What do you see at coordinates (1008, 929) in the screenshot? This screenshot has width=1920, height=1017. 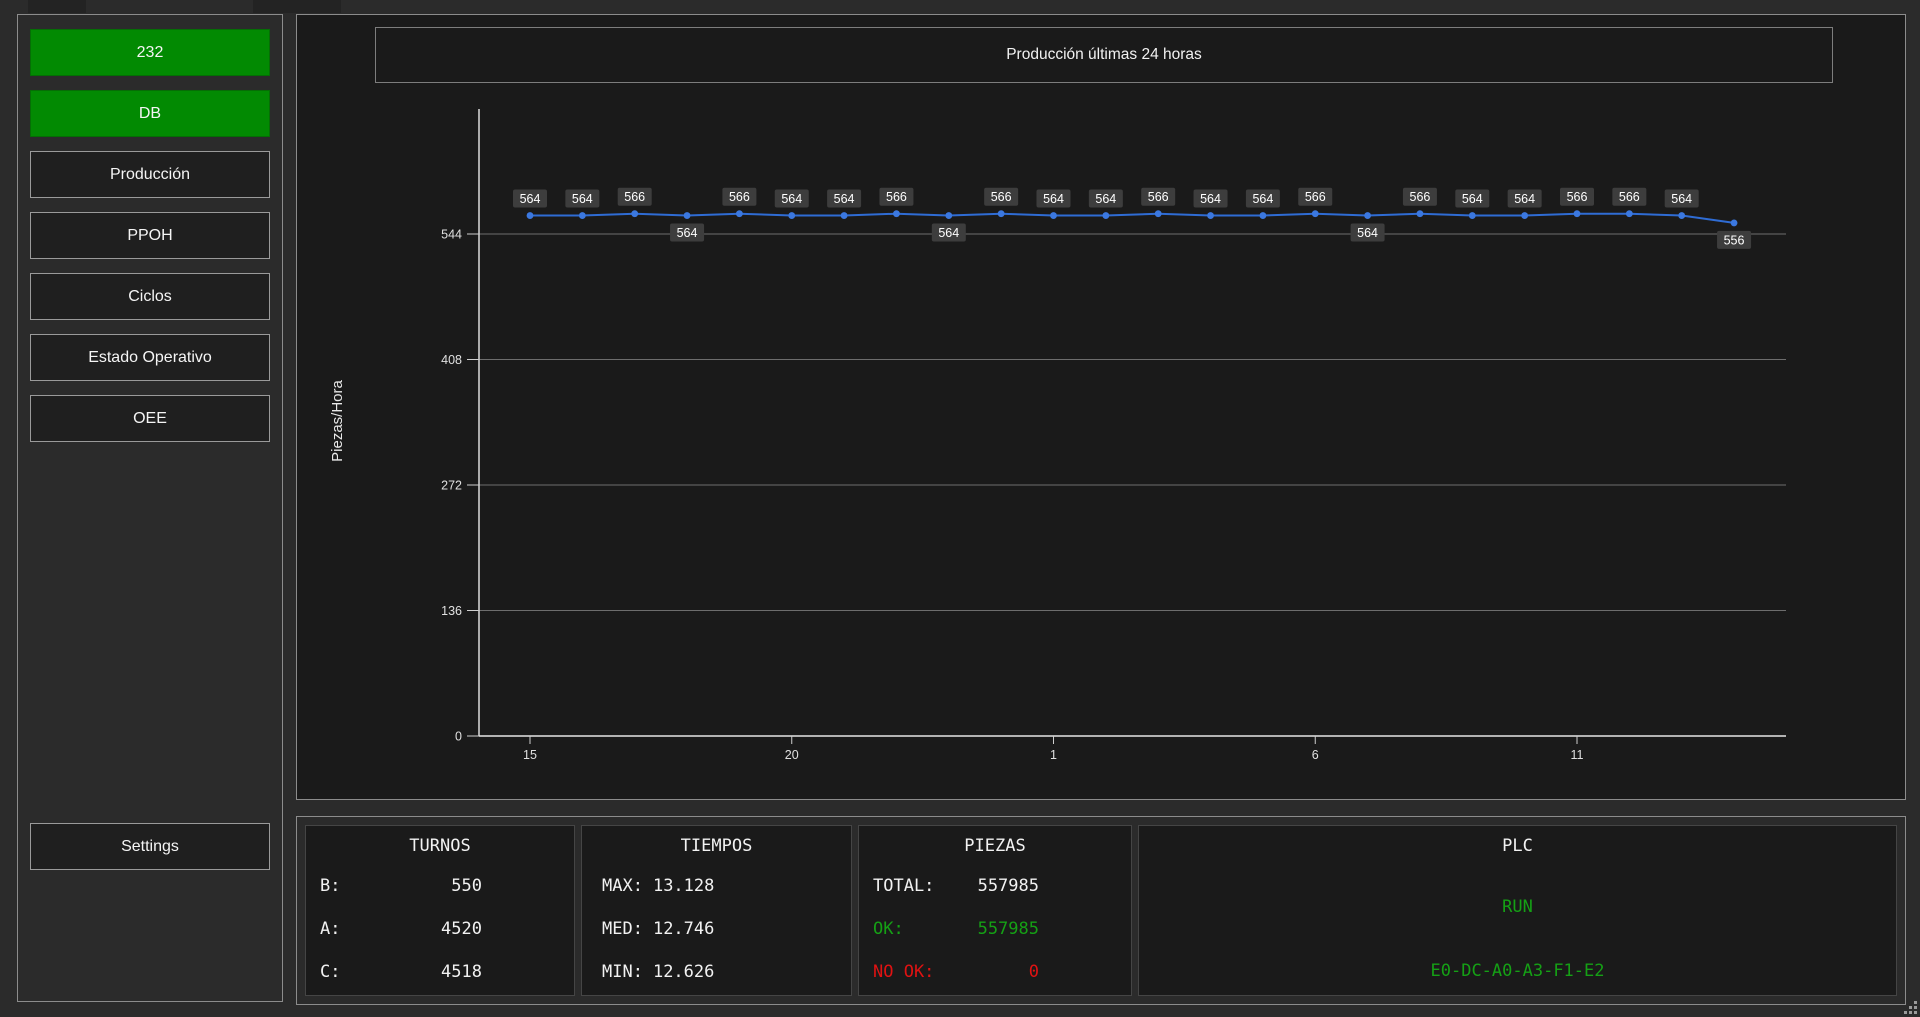 I see `piezas-ok-value: 557985` at bounding box center [1008, 929].